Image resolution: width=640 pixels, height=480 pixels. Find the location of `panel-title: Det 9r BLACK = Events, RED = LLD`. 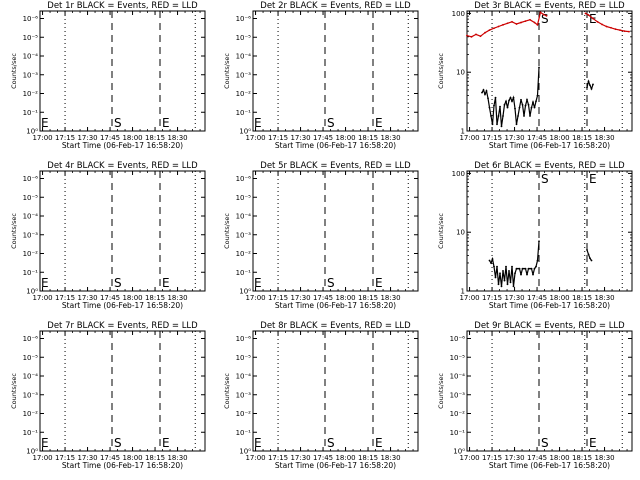

panel-title: Det 9r BLACK = Events, RED = LLD is located at coordinates (549, 326).